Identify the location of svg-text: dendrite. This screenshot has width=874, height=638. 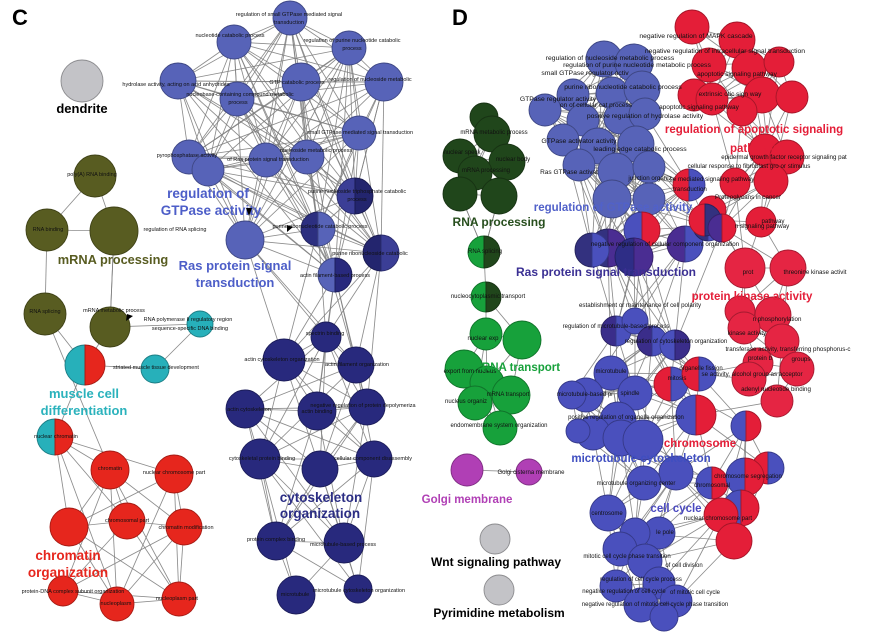
(81, 108).